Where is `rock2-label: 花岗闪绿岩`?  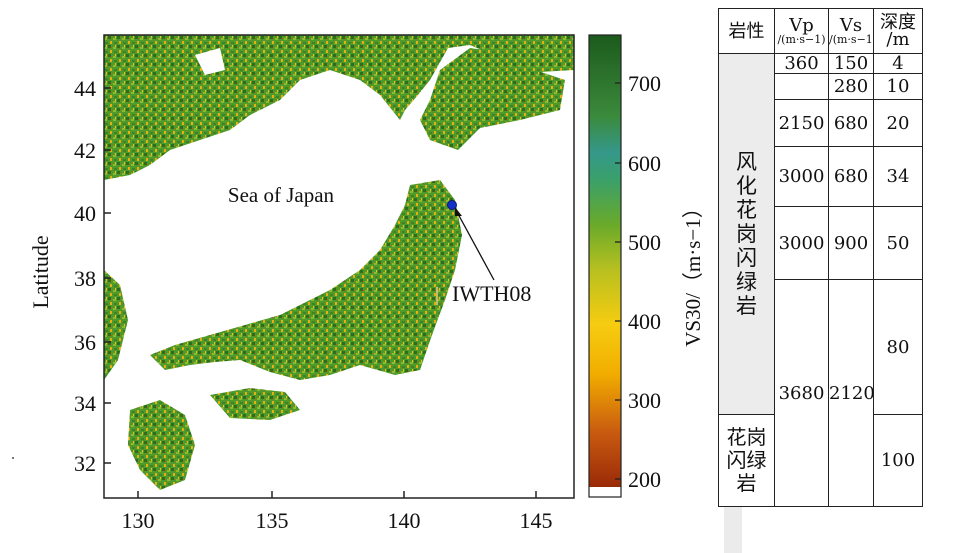 rock2-label: 花岗闪绿岩 is located at coordinates (746, 460).